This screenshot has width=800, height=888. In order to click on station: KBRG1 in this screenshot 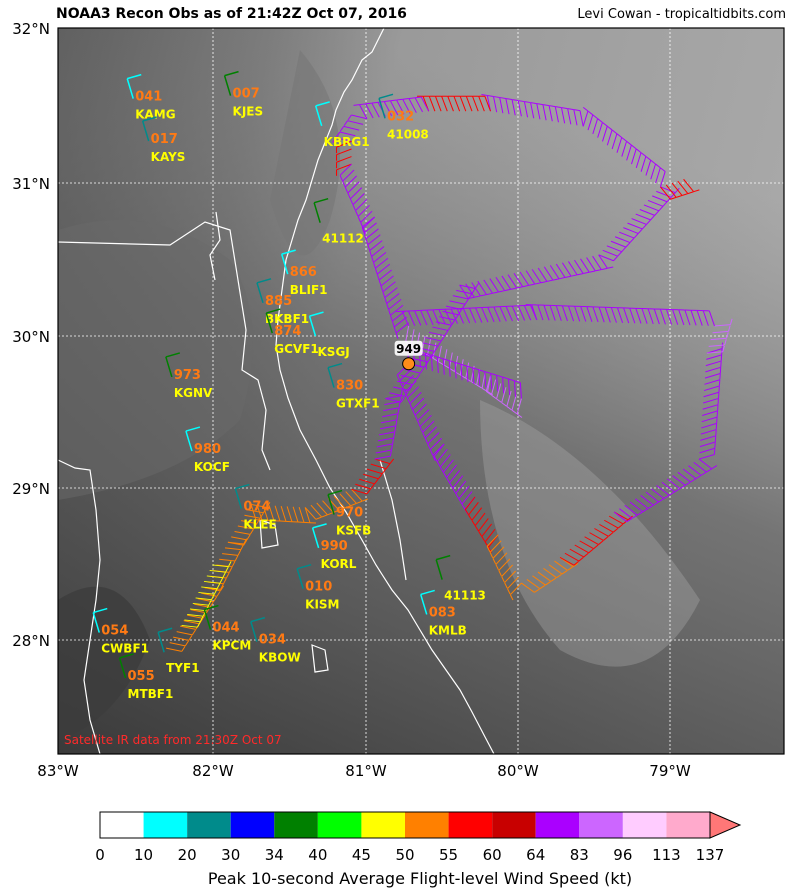, I will do `click(342, 125)`.